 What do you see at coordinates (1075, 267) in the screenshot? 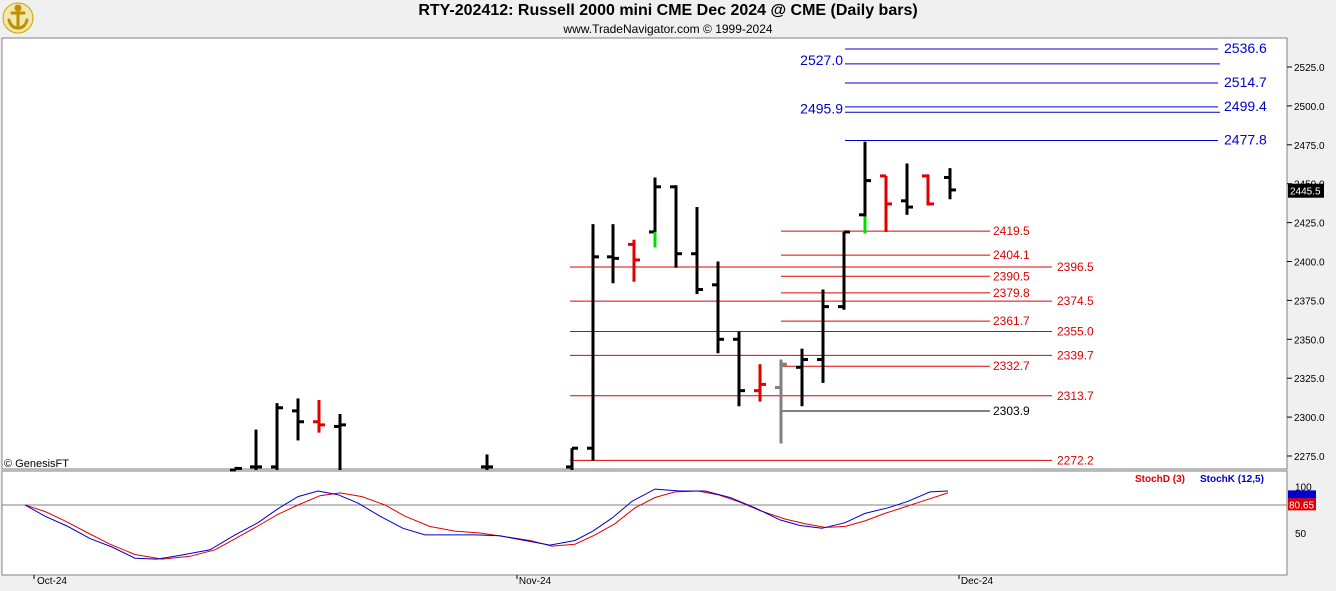
I see `level-label: 2396.5` at bounding box center [1075, 267].